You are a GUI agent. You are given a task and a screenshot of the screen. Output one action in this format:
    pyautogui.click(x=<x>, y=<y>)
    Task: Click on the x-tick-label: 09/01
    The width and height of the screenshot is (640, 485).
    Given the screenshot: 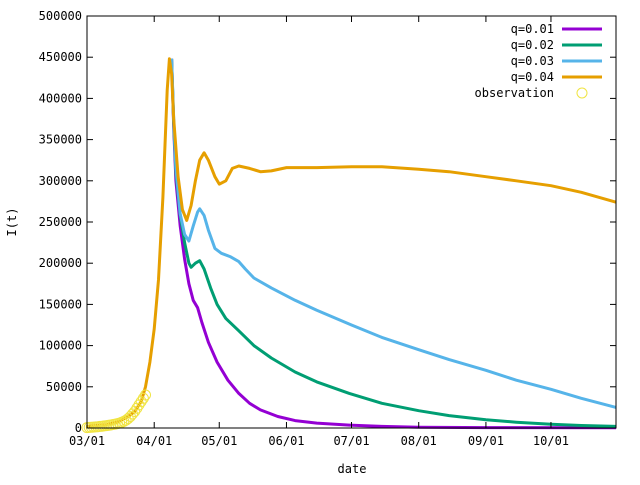 What is the action you would take?
    pyautogui.click(x=486, y=441)
    